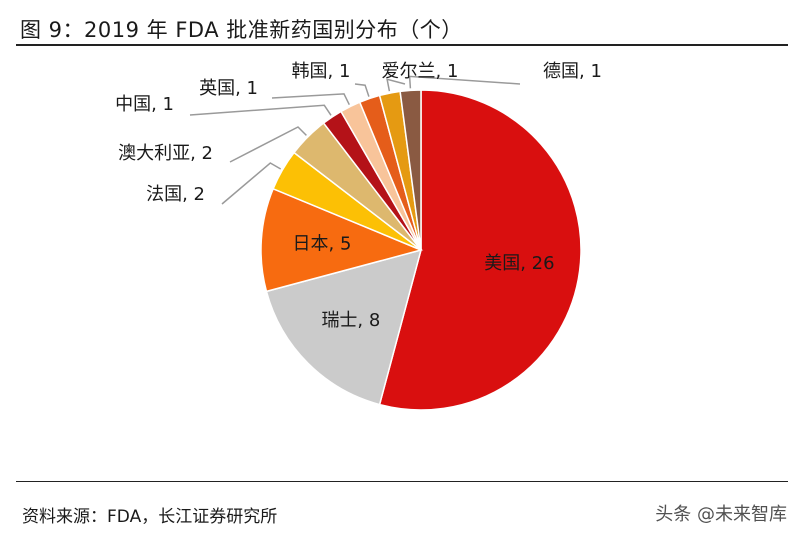  What do you see at coordinates (228, 88) in the screenshot?
I see `slice-label-7: 英国, 1` at bounding box center [228, 88].